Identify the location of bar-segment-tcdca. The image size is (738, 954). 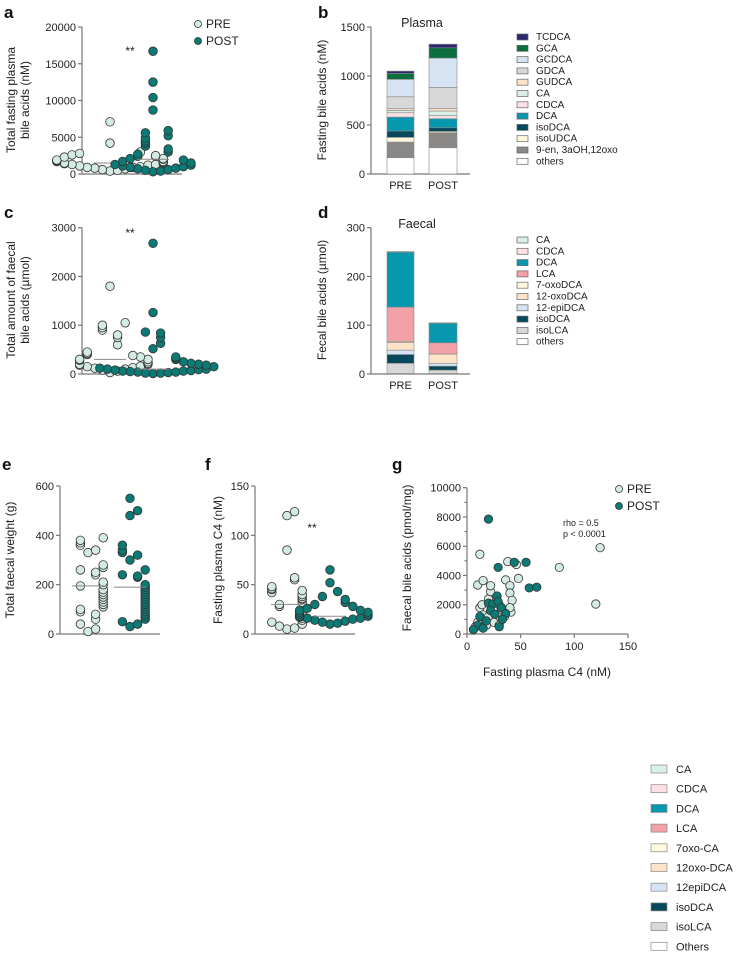
(400, 72).